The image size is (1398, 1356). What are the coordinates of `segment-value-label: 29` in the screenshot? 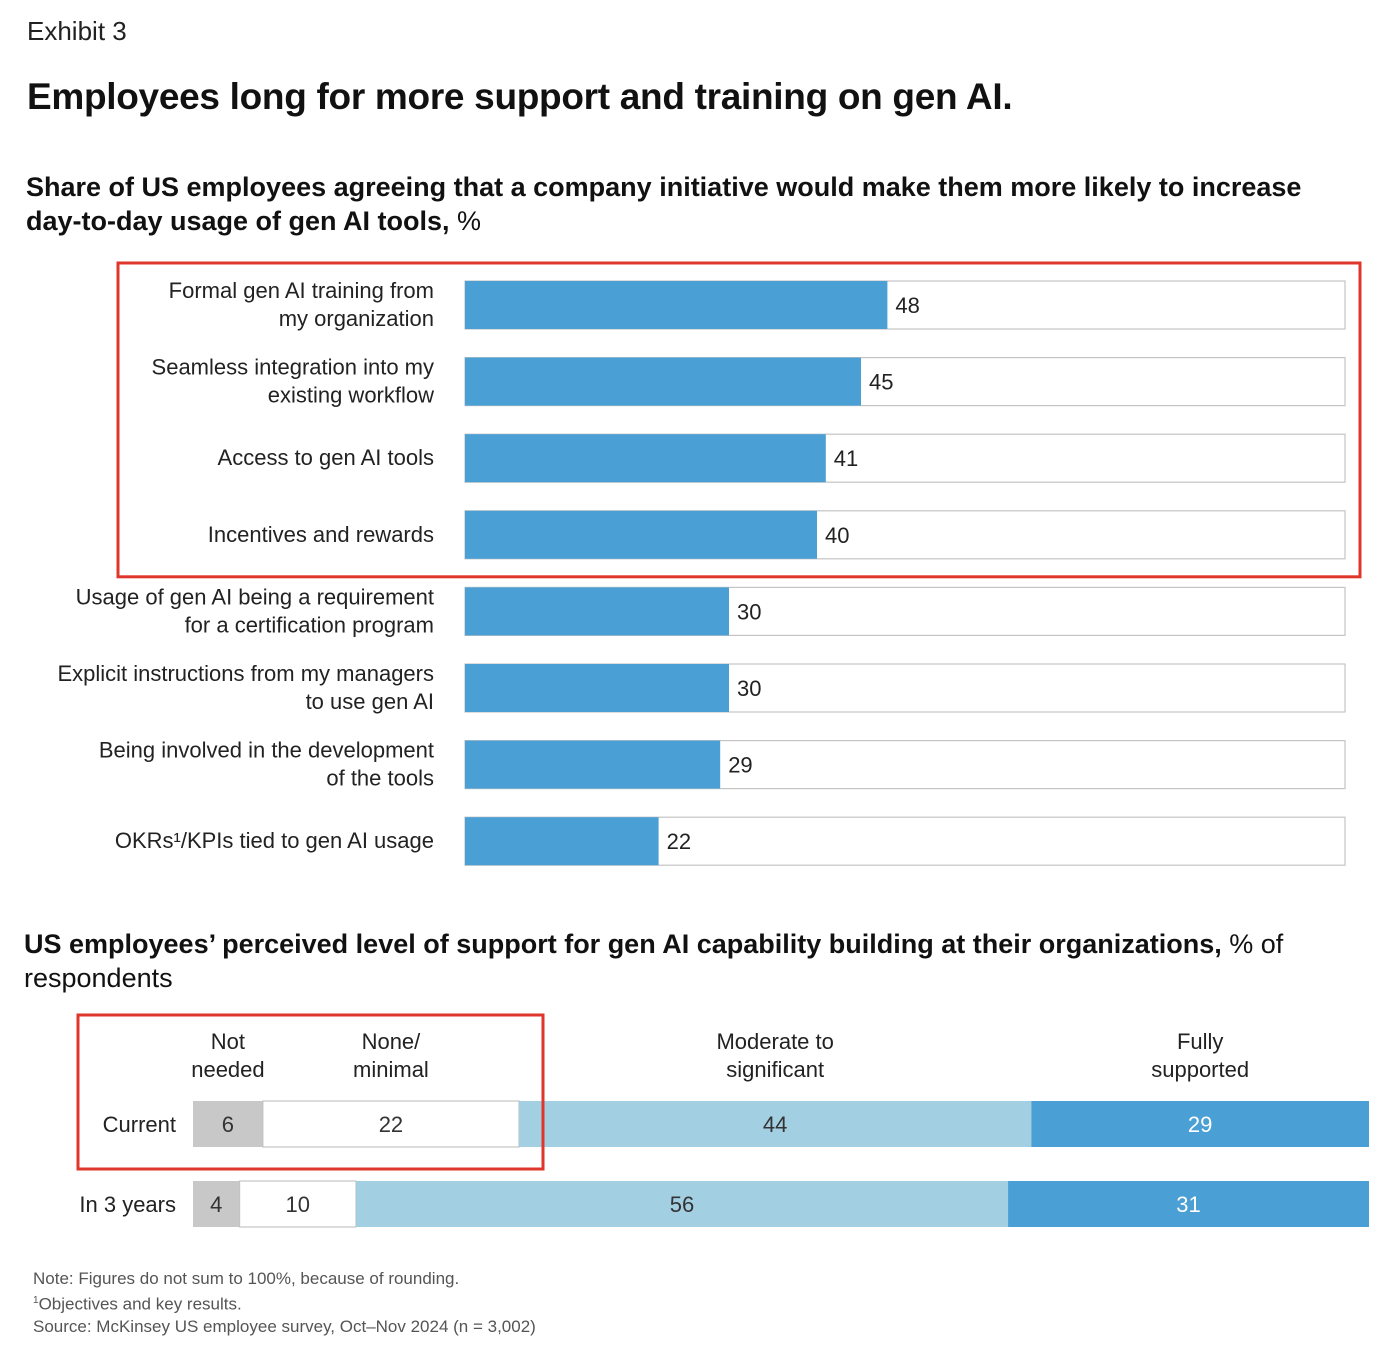 It's located at (1200, 1124).